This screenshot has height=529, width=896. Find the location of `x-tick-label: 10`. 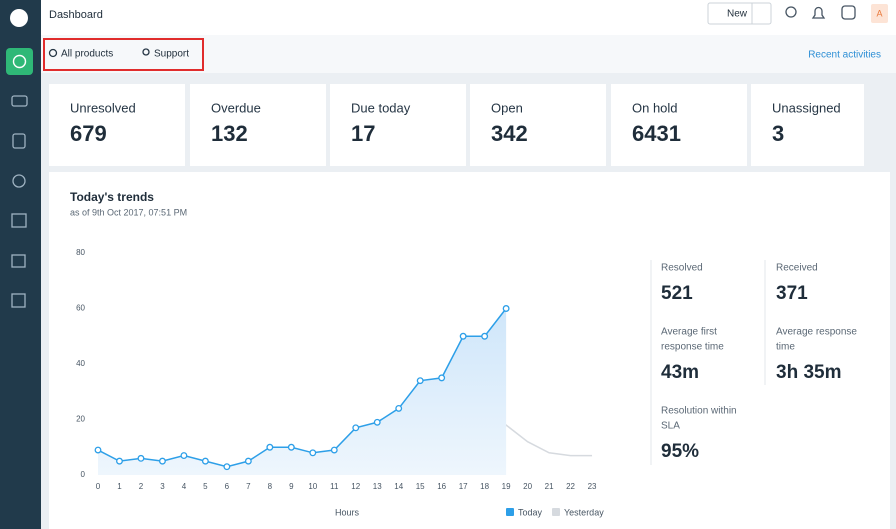

x-tick-label: 10 is located at coordinates (312, 486).